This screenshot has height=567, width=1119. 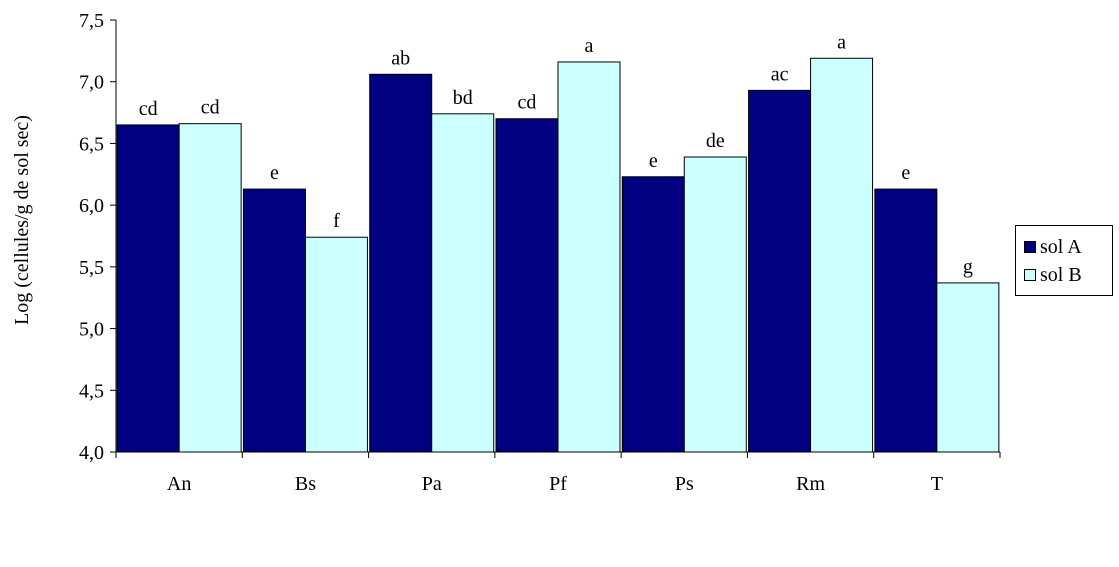 What do you see at coordinates (527, 285) in the screenshot?
I see `bar-sol-a-pf` at bounding box center [527, 285].